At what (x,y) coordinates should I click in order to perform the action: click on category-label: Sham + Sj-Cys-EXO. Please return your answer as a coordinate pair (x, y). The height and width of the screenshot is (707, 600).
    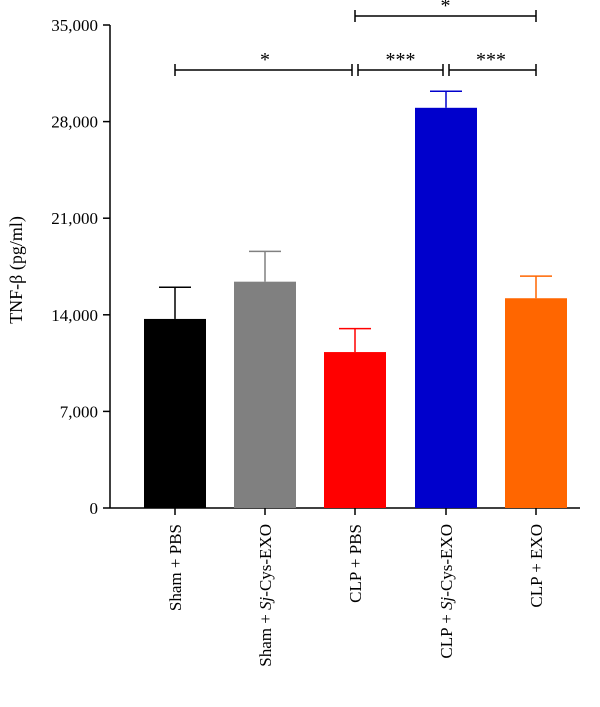
    Looking at the image, I should click on (265, 595).